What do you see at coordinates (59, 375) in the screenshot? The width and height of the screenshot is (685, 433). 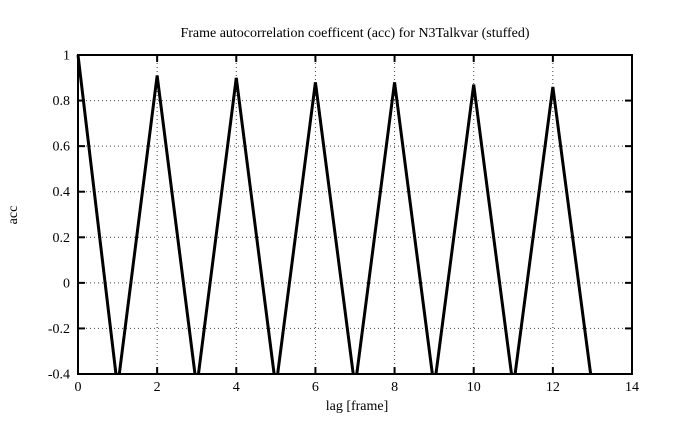 I see `y-tick-label: -0.4` at bounding box center [59, 375].